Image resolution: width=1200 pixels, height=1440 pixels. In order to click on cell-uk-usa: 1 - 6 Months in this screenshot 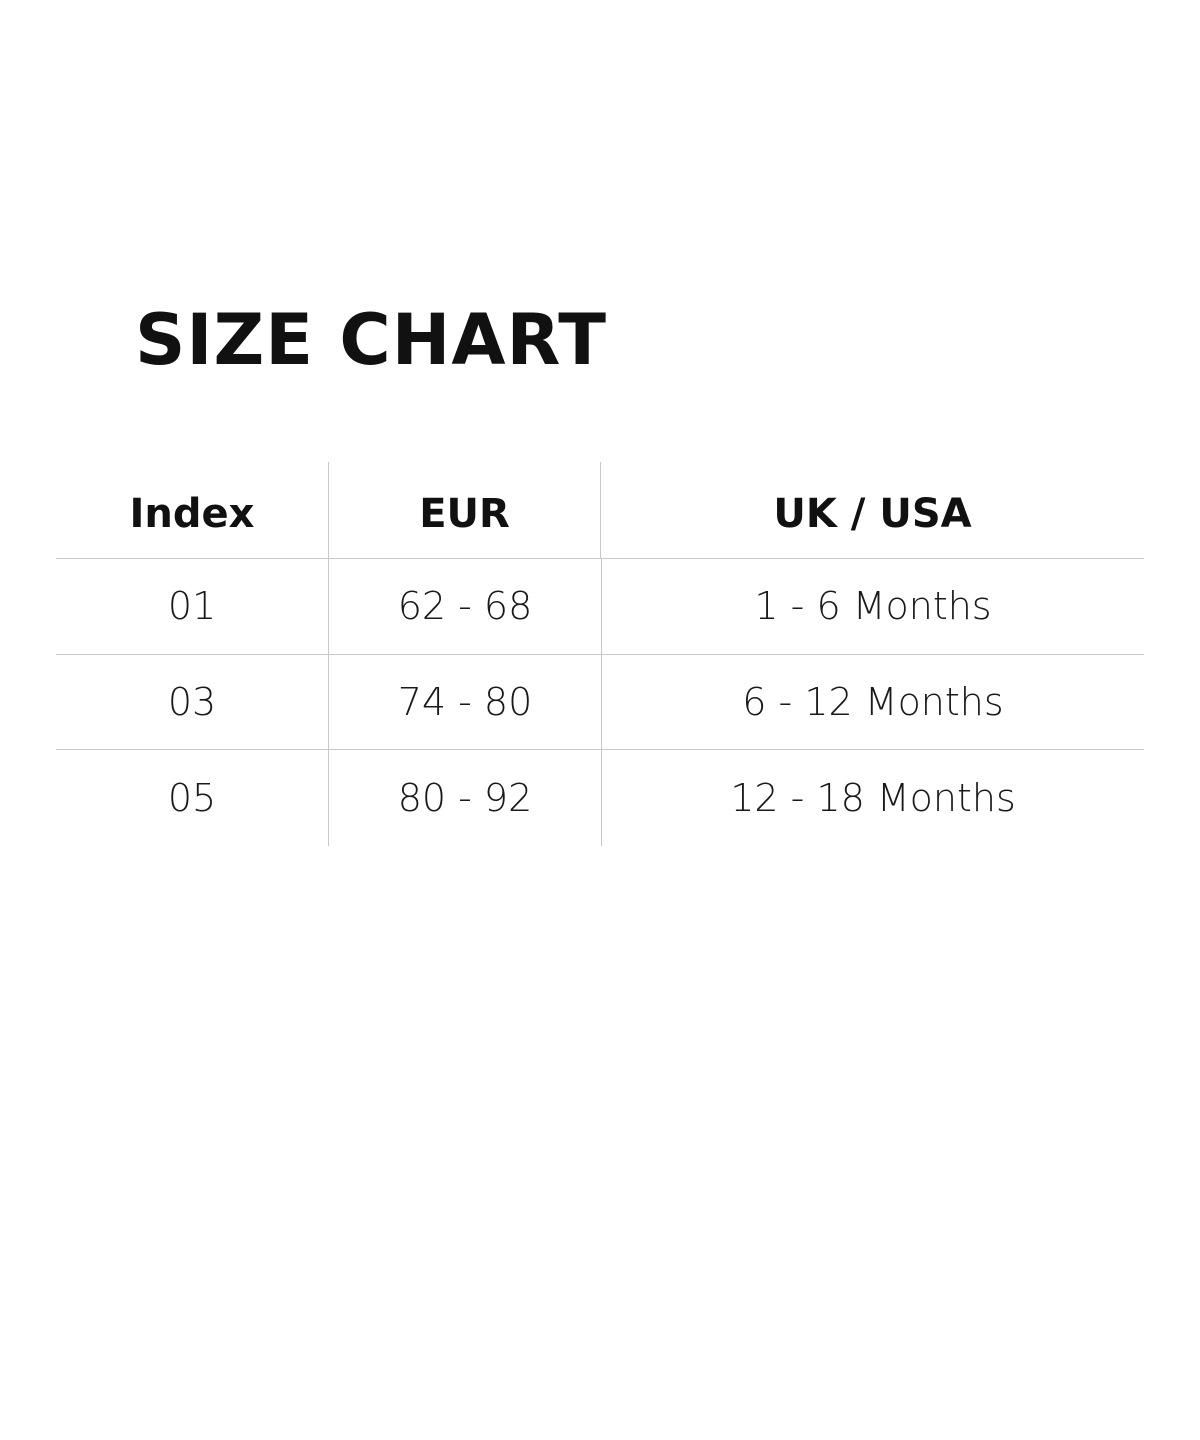, I will do `click(872, 606)`.